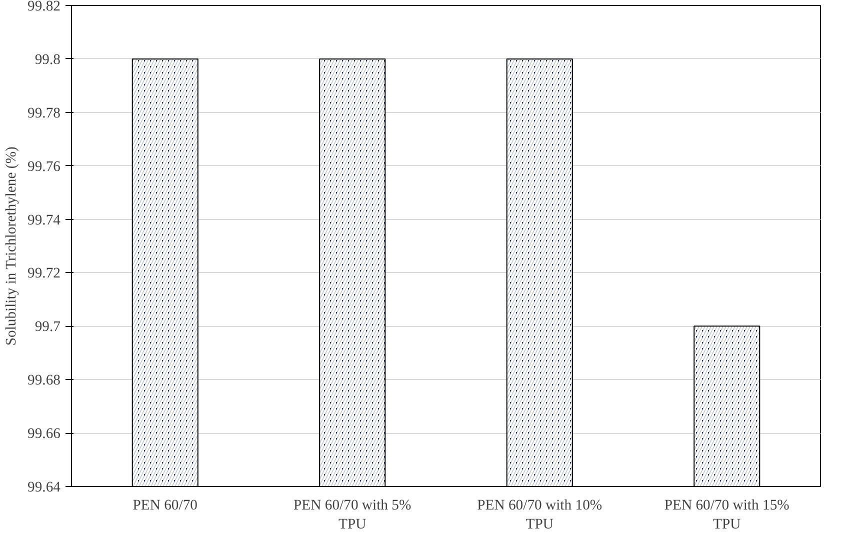 The width and height of the screenshot is (863, 538). I want to click on y-tick-label: 99.74, so click(45, 220).